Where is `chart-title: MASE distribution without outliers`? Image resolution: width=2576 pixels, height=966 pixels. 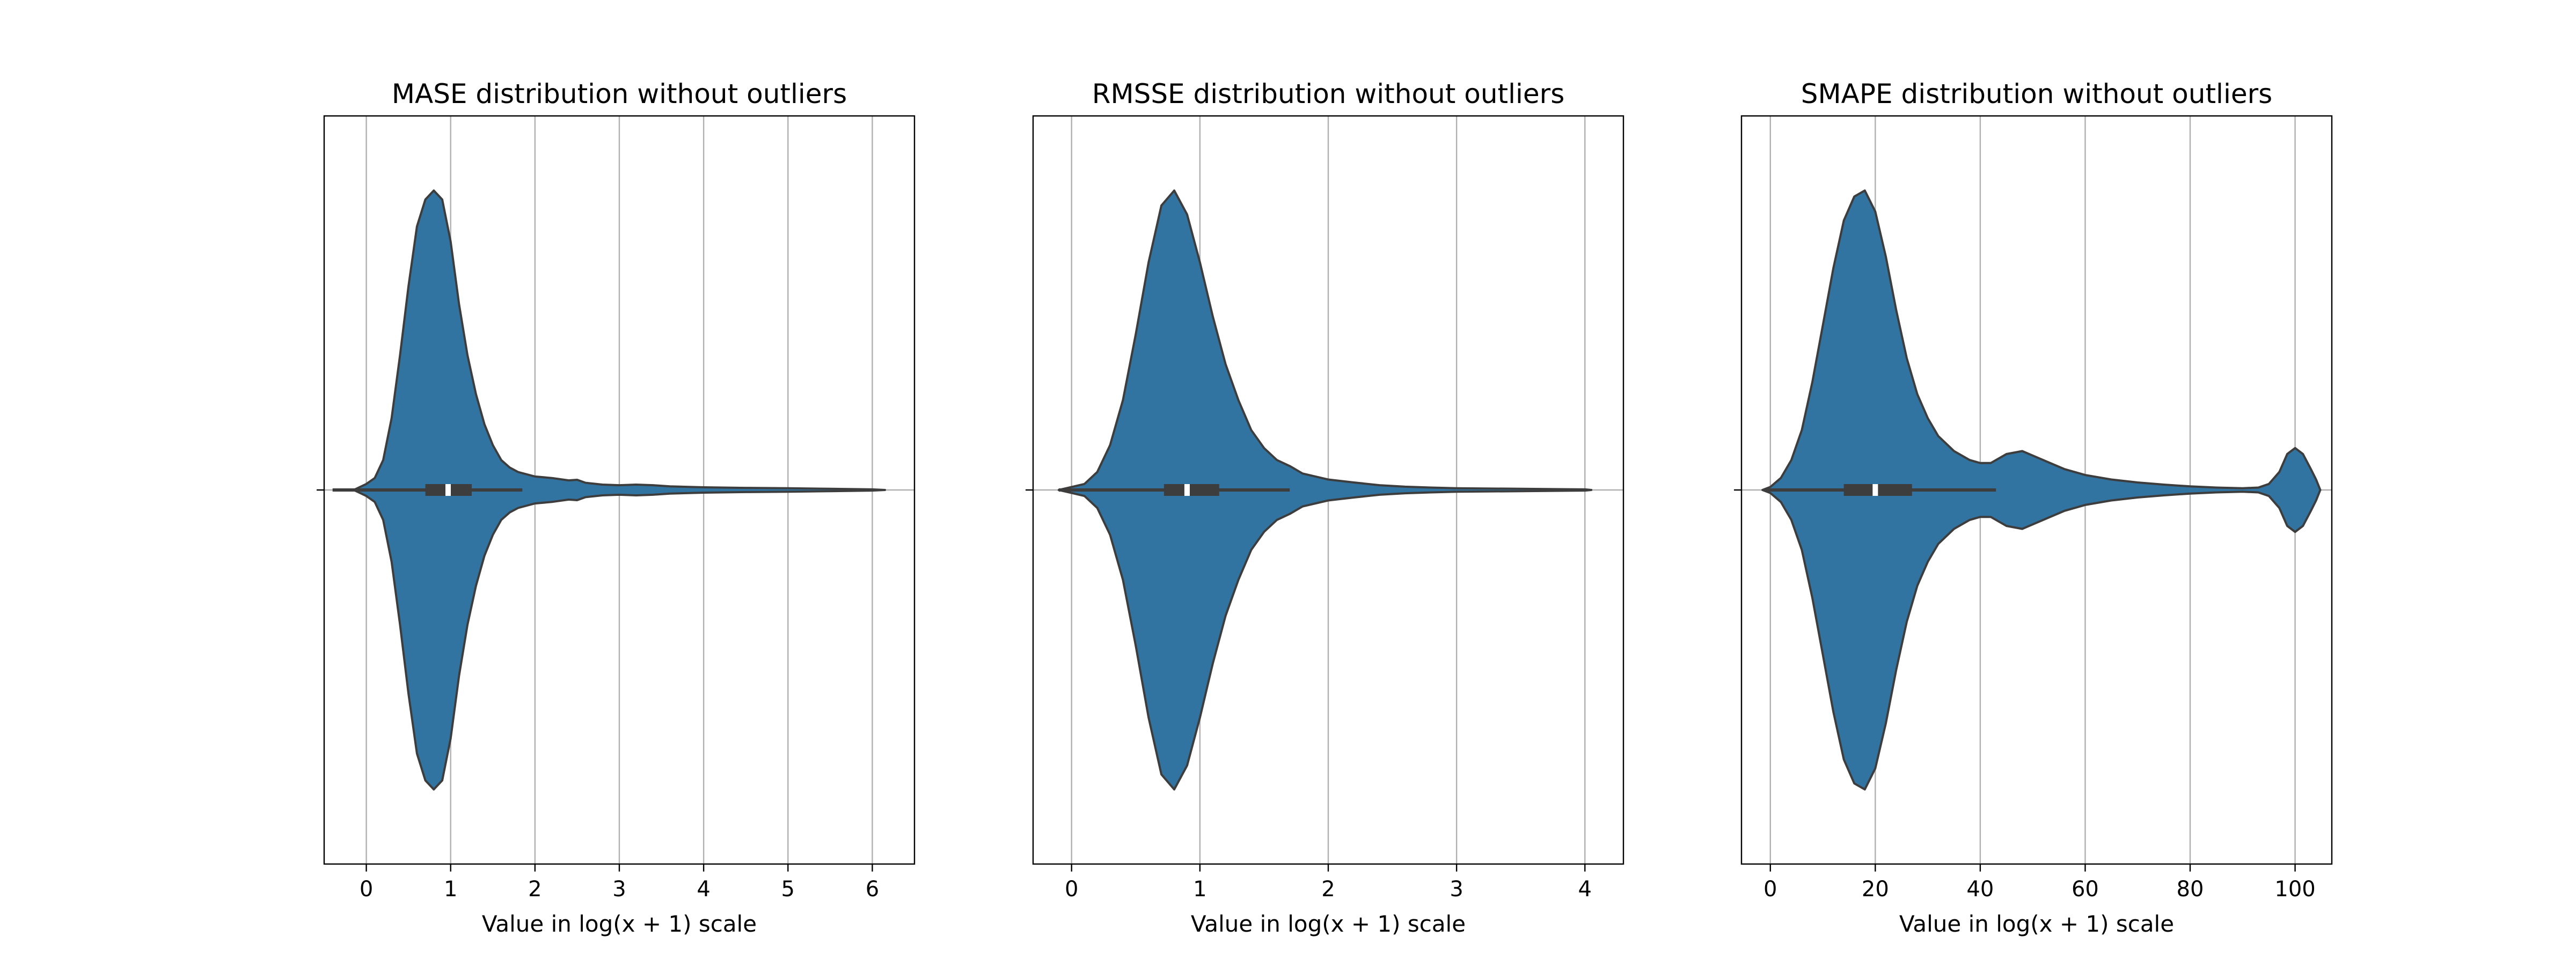
chart-title: MASE distribution without outliers is located at coordinates (619, 93).